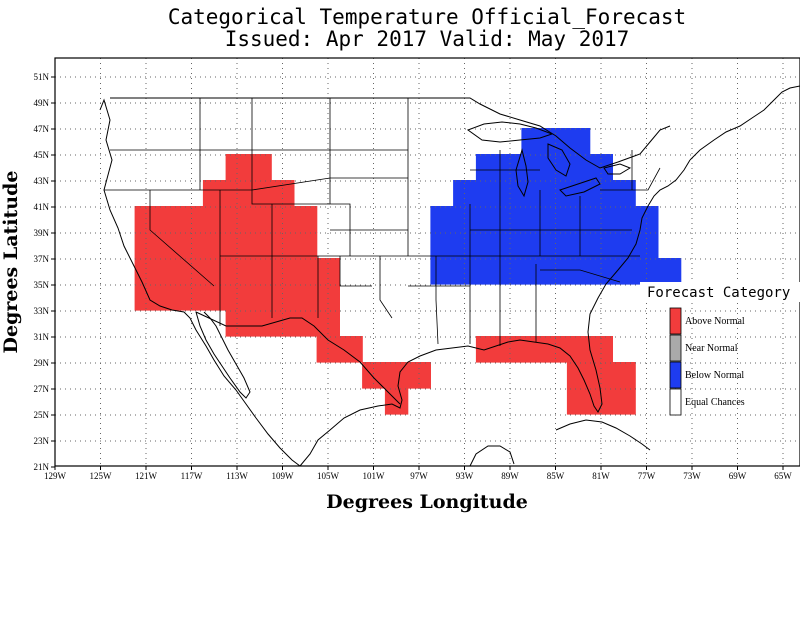 Image resolution: width=800 pixels, height=618 pixels. I want to click on us-mexico-border, so click(298, 358).